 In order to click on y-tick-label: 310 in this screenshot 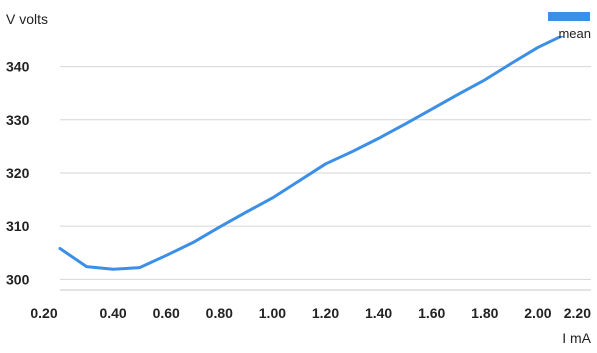, I will do `click(18, 226)`.